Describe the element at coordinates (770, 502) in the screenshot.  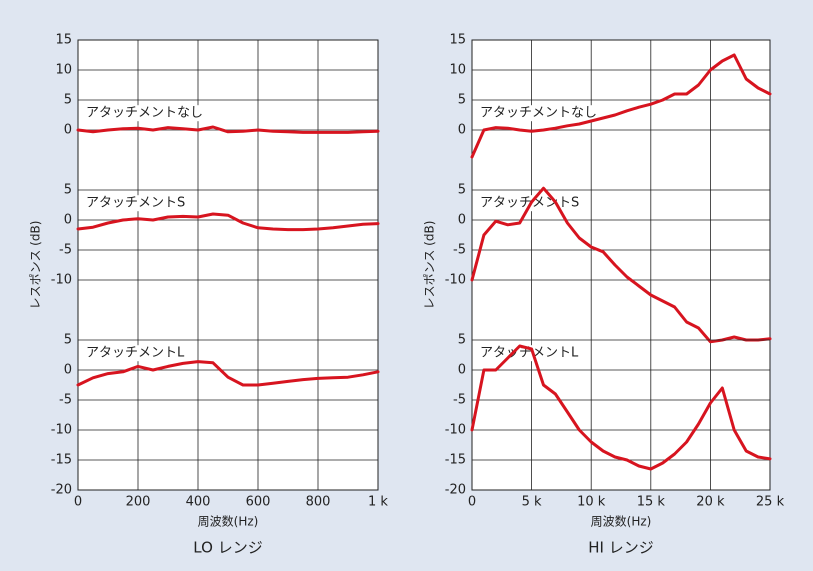
I see `x-tick-label: 25 k` at that location.